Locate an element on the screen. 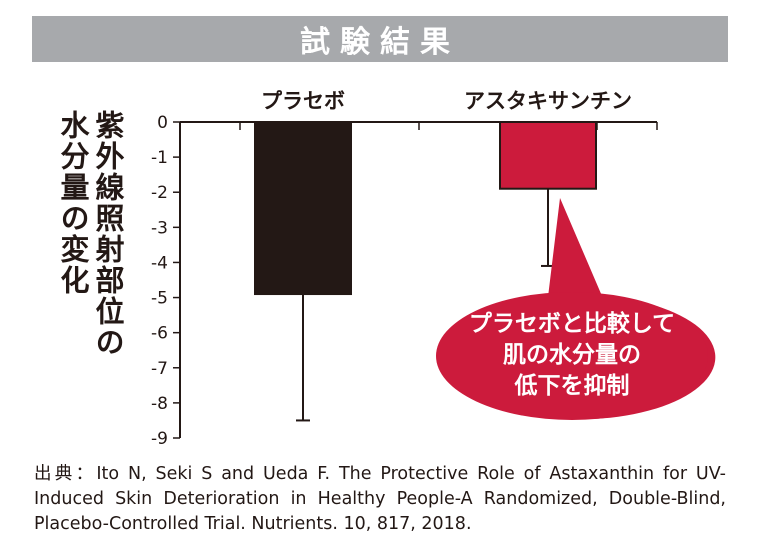 The width and height of the screenshot is (760, 560). bar-placebo is located at coordinates (303, 208).